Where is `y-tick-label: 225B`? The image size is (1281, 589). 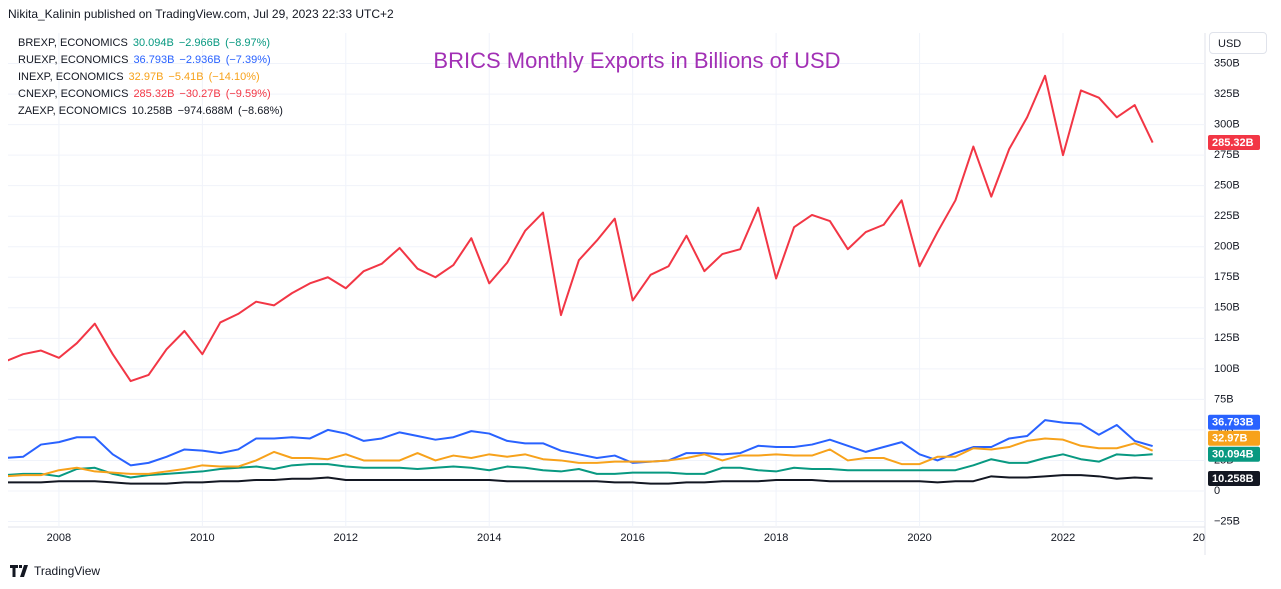
y-tick-label: 225B is located at coordinates (1227, 216).